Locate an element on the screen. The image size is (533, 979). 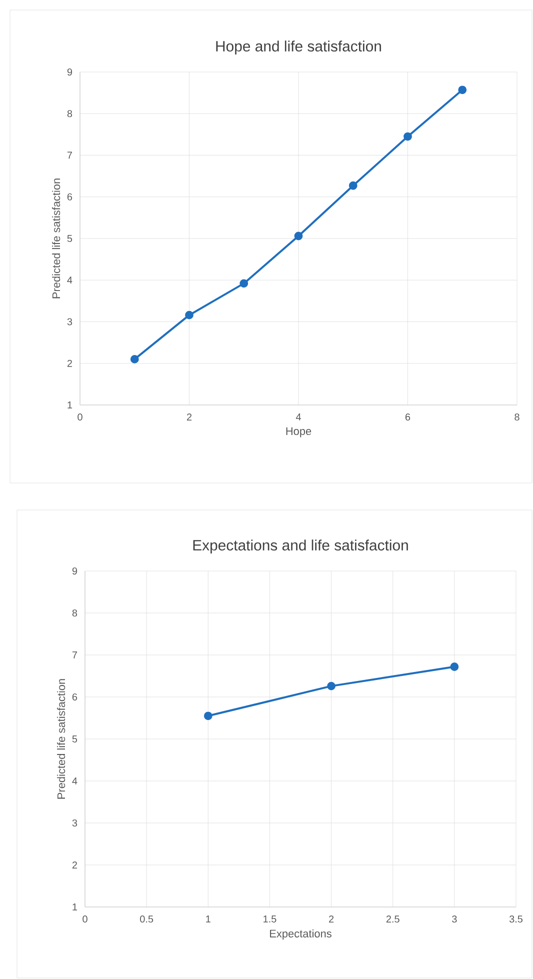
x-tick-label: 6 is located at coordinates (407, 417).